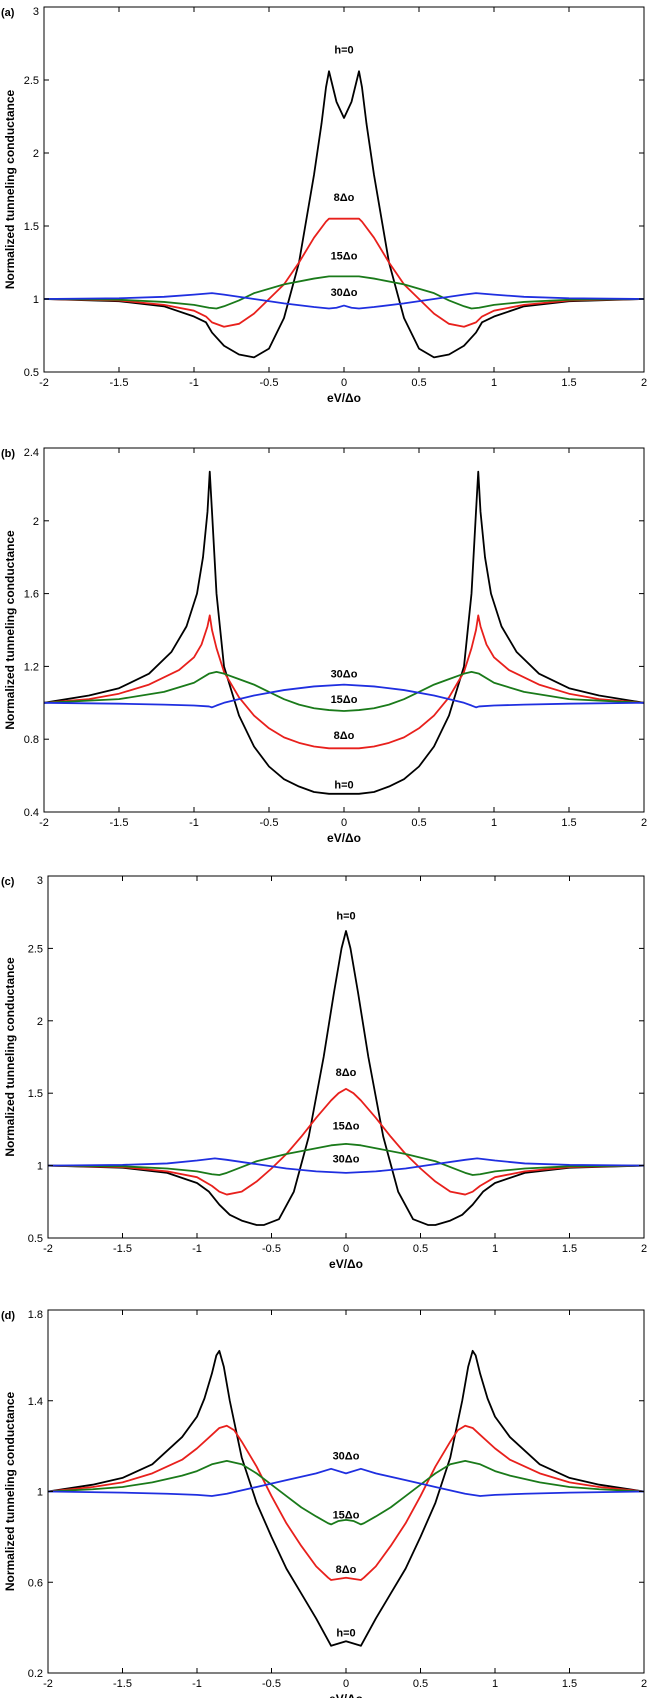 Image resolution: width=650 pixels, height=1698 pixels. What do you see at coordinates (8, 1316) in the screenshot?
I see `panel-label: (d)` at bounding box center [8, 1316].